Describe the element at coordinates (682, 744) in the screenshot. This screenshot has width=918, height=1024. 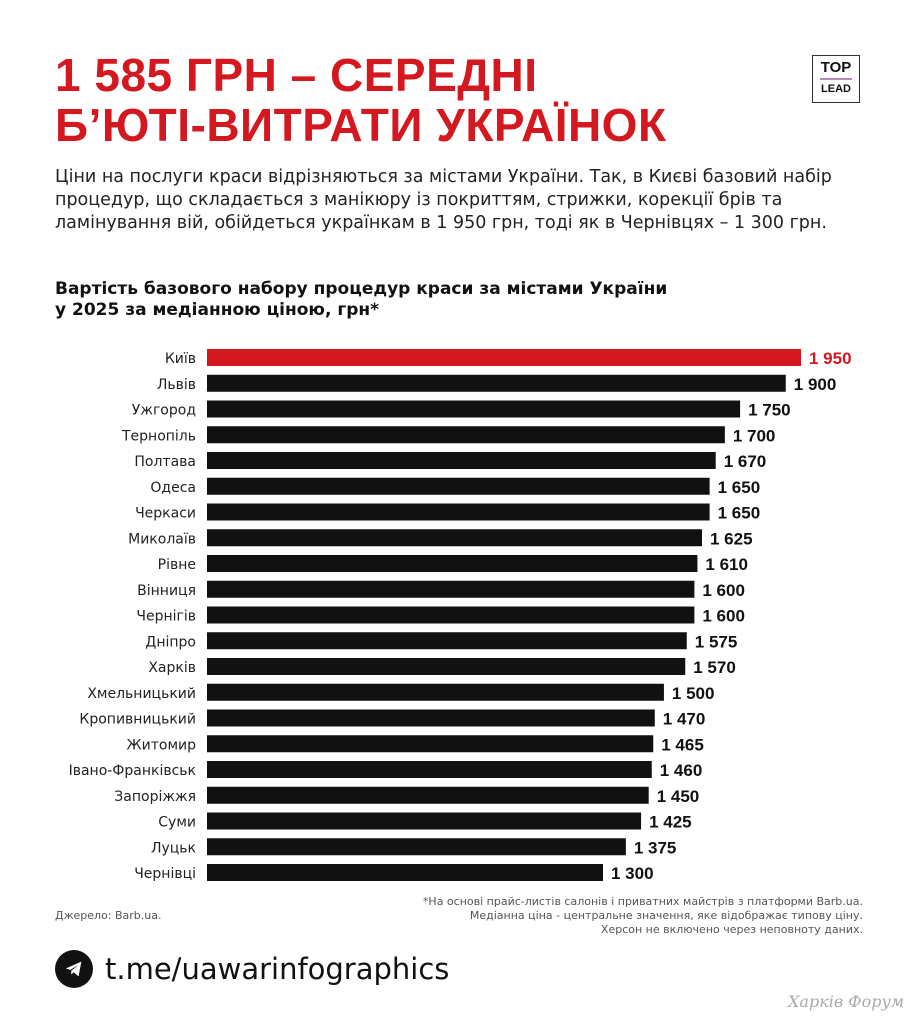
I see `value-label: 1 465` at that location.